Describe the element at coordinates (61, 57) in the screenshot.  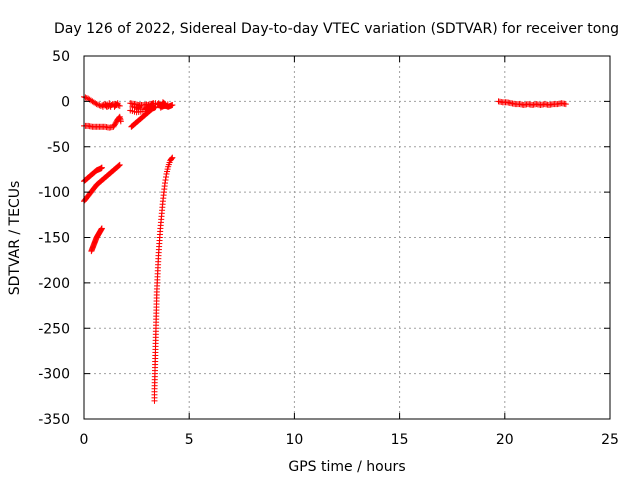
I see `y-tick-label: 50` at that location.